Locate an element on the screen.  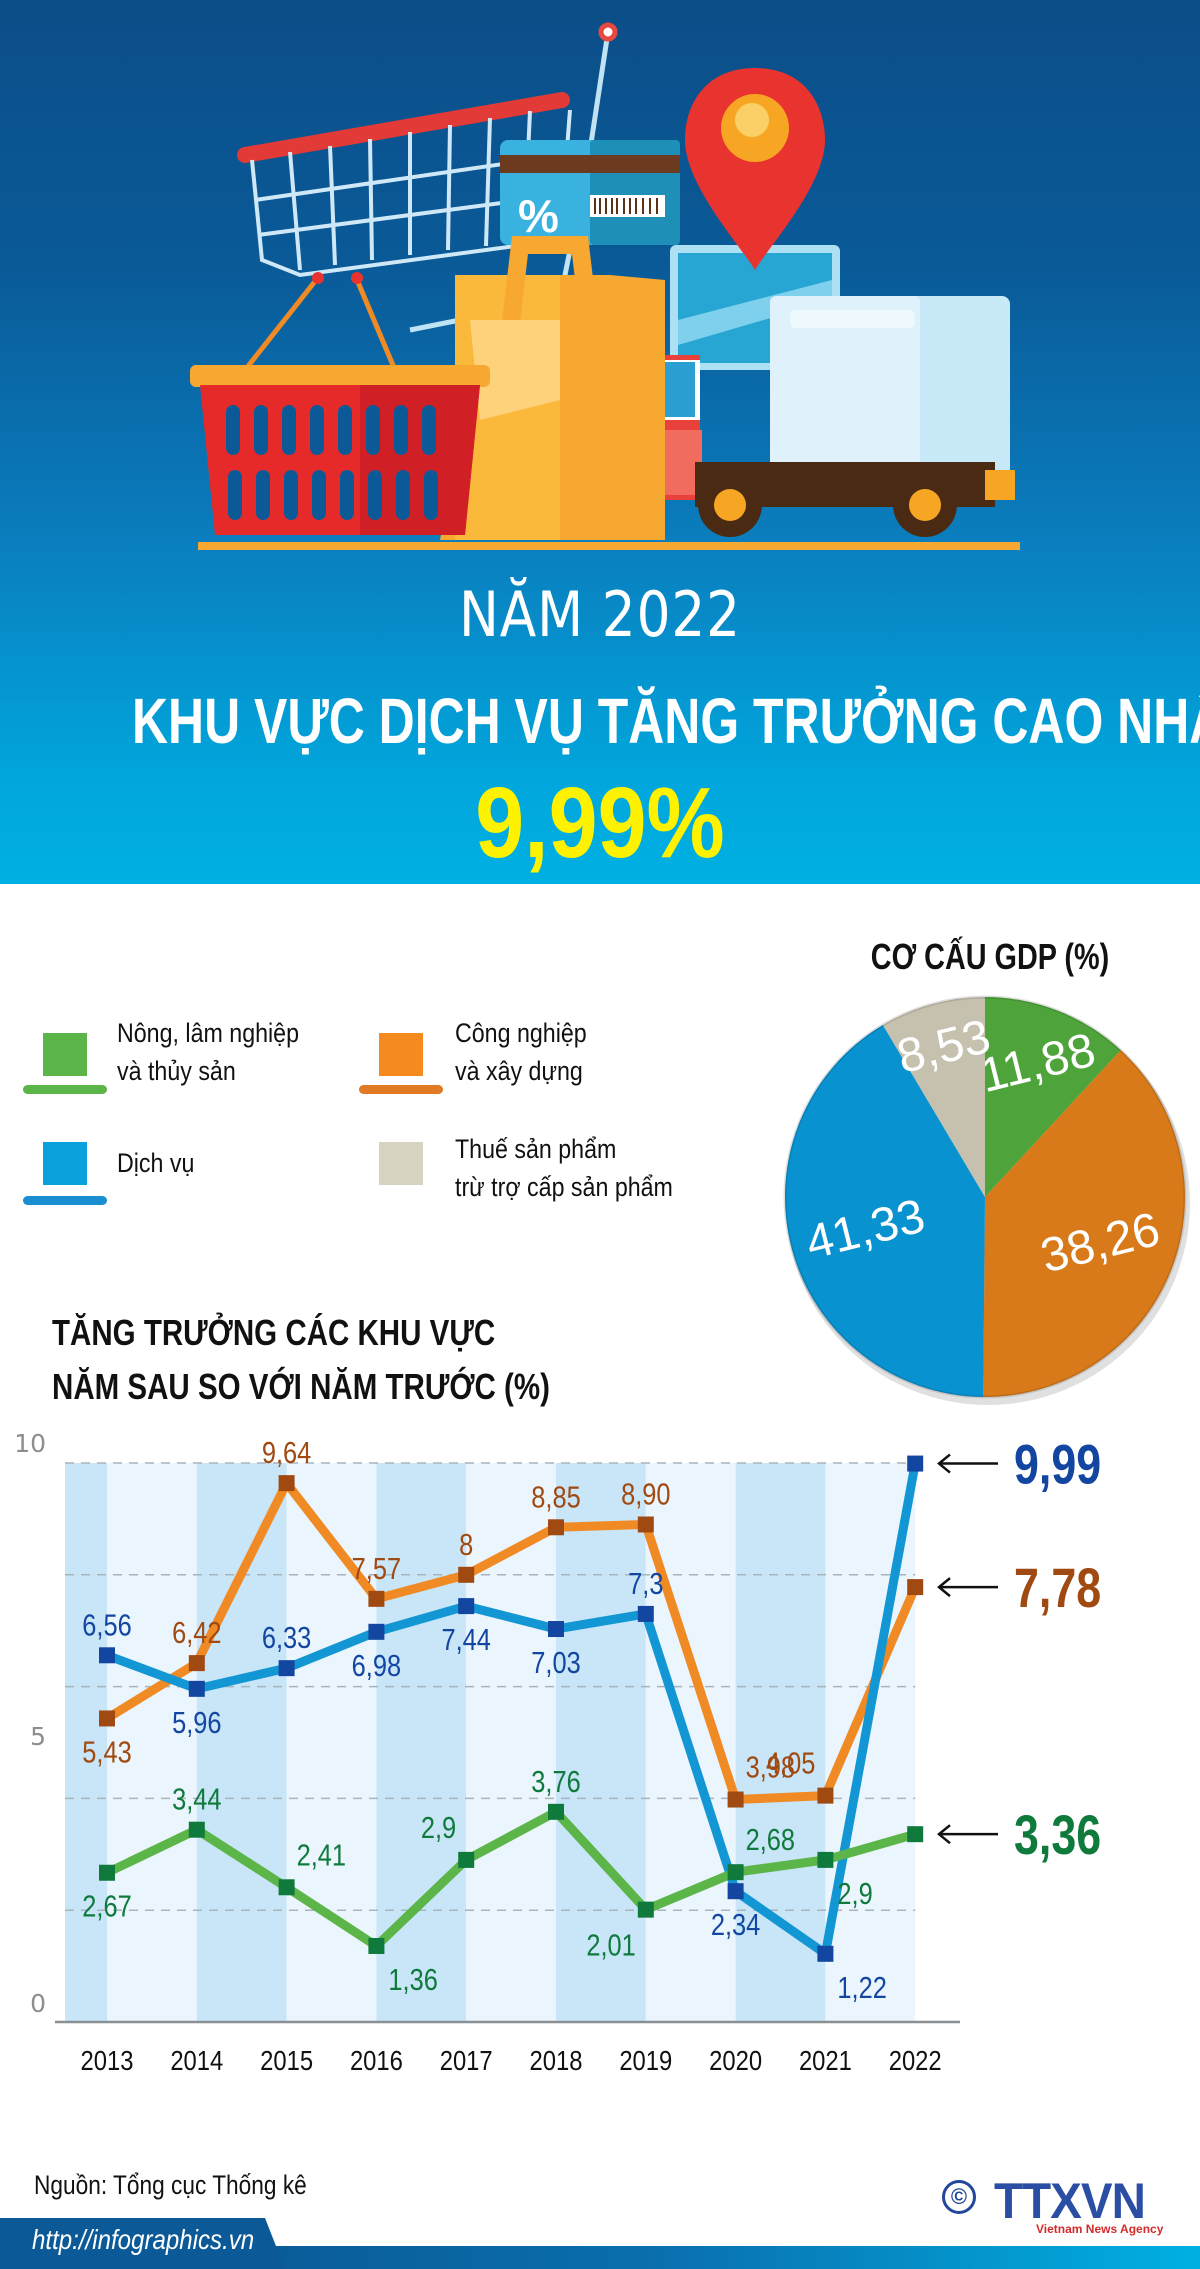
data-label: 6,98 is located at coordinates (376, 1665).